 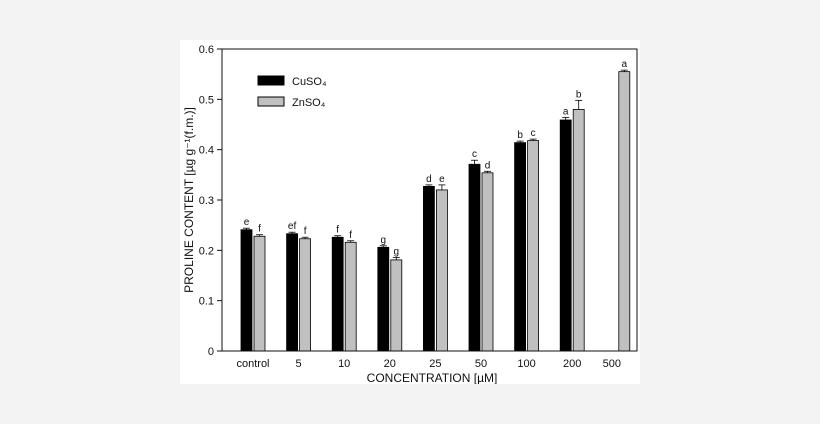 I want to click on x-tick-label: 100, so click(x=526, y=364).